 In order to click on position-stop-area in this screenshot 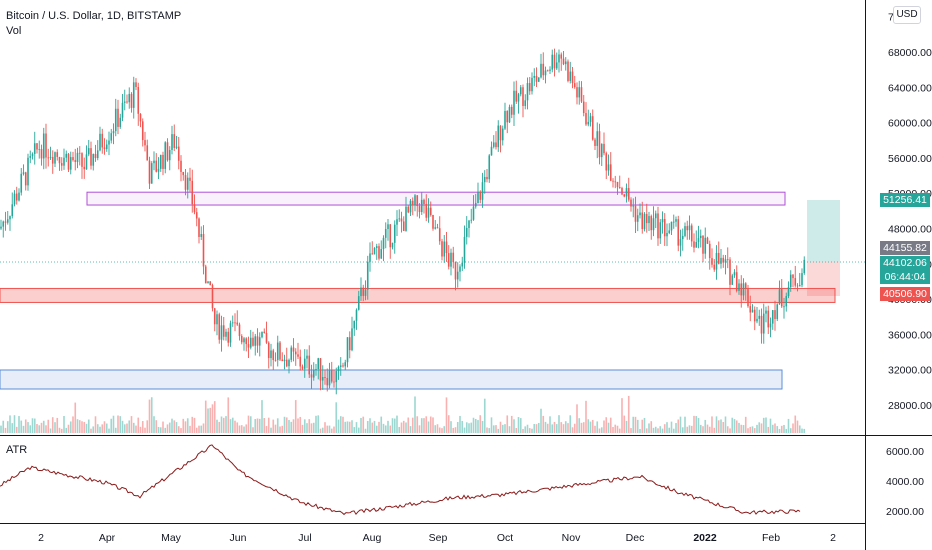, I will do `click(823, 279)`.